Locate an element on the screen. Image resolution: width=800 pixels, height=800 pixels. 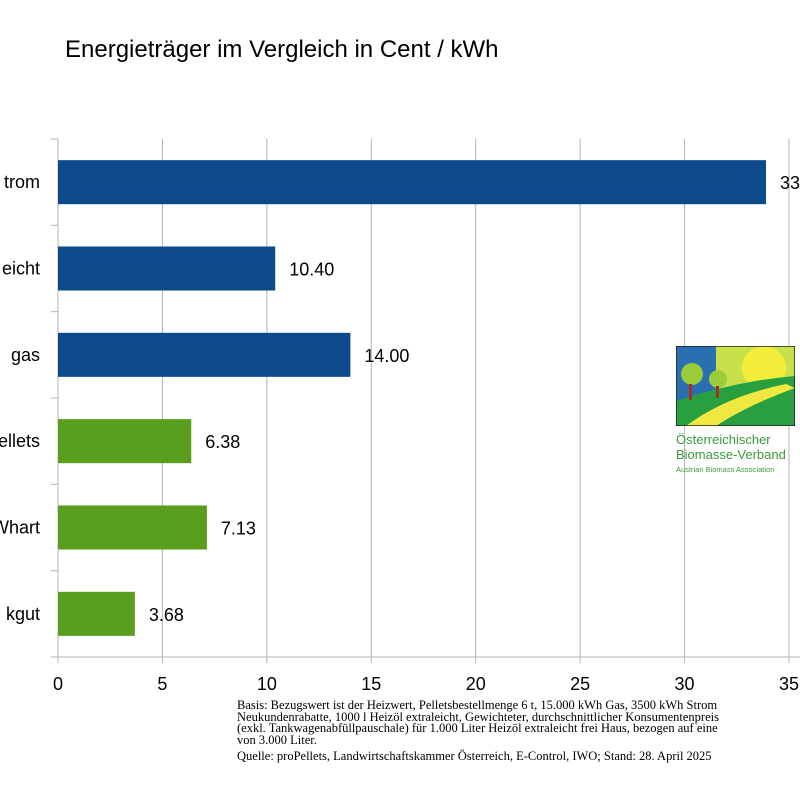
x-tick-label: 35 is located at coordinates (789, 684).